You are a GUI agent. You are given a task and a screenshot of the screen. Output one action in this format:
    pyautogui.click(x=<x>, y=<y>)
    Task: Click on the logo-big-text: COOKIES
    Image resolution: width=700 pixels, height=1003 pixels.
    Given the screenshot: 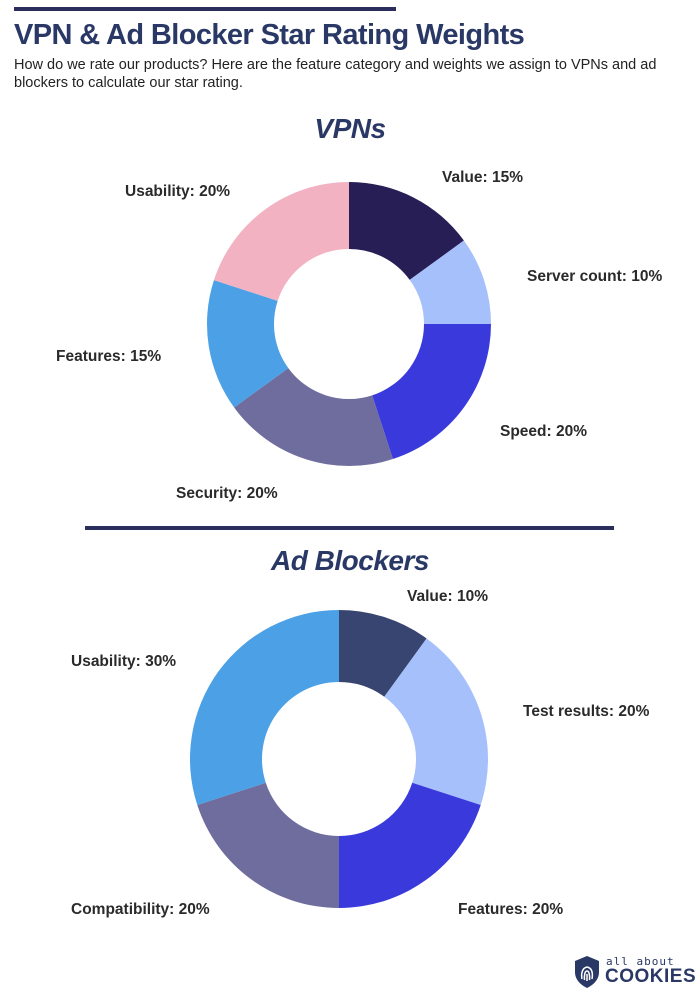 What is the action you would take?
    pyautogui.click(x=651, y=976)
    